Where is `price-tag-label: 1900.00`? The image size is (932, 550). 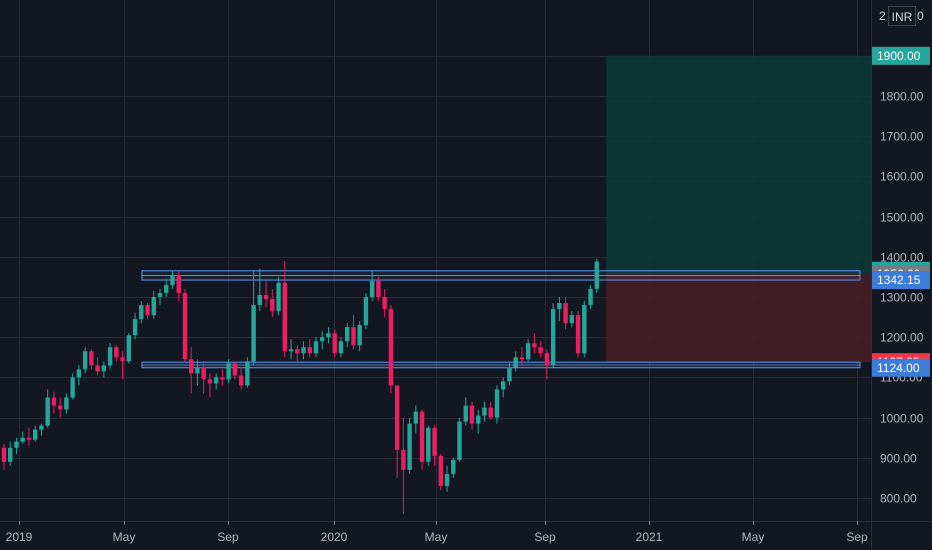
price-tag-label: 1900.00 is located at coordinates (899, 56).